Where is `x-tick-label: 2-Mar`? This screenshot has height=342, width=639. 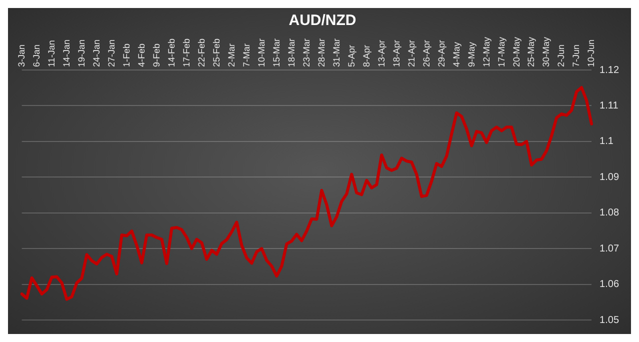 x-tick-label: 2-Mar is located at coordinates (231, 55).